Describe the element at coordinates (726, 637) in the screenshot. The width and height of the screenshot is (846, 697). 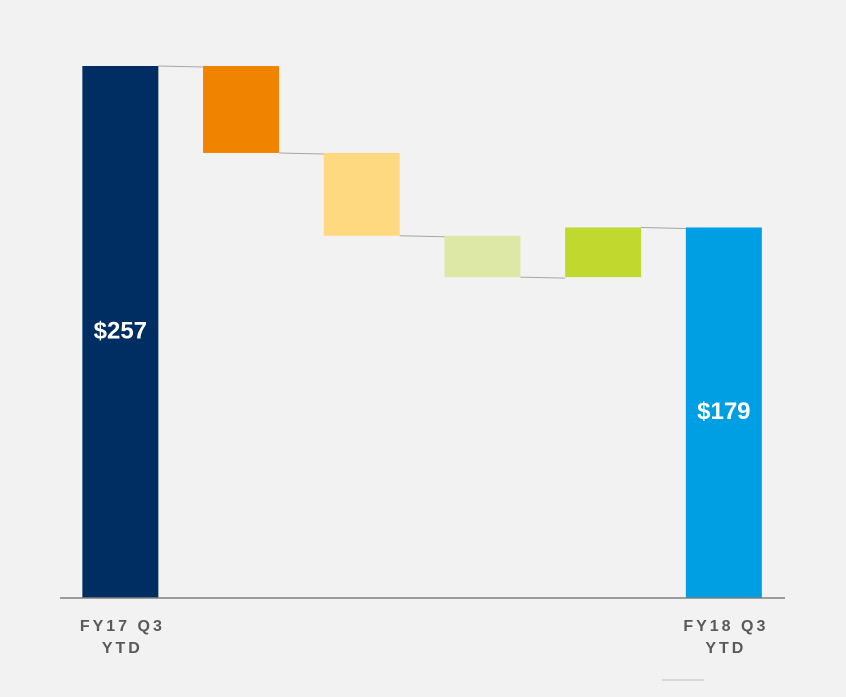
I see `x-tick-label: FY18 Q3 YTD` at that location.